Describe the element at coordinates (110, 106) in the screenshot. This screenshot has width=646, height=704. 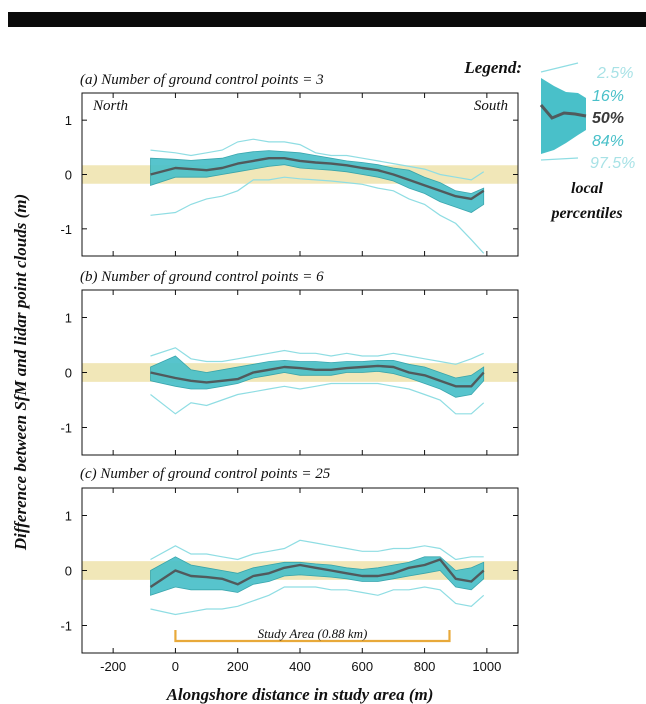
I see `north-label: North` at that location.